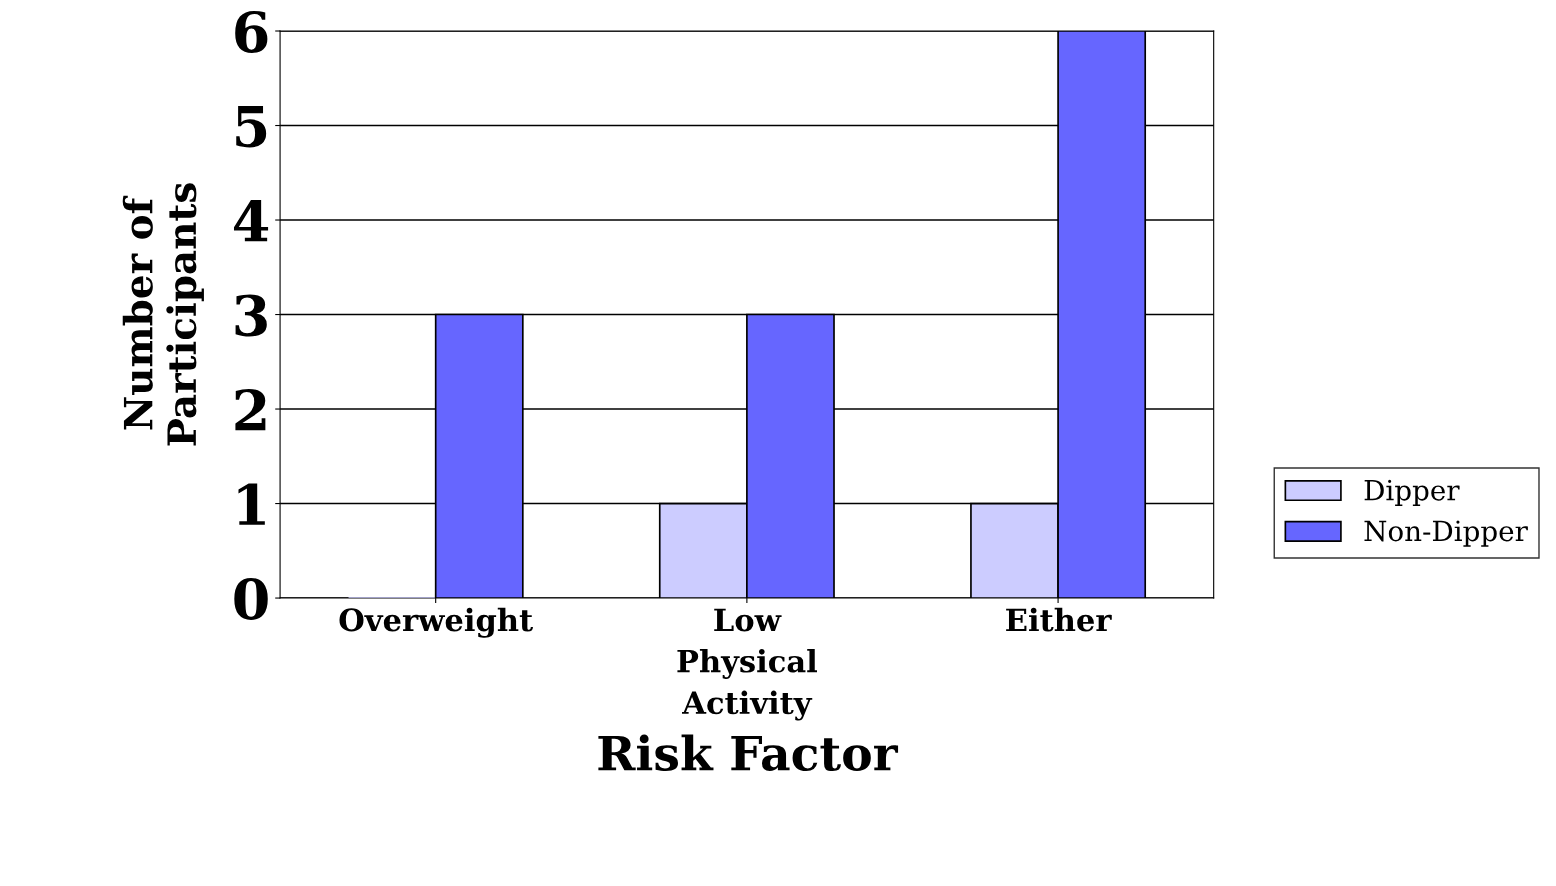 This screenshot has width=1556, height=886. I want to click on x-tick-label: Overweight, so click(436, 622).